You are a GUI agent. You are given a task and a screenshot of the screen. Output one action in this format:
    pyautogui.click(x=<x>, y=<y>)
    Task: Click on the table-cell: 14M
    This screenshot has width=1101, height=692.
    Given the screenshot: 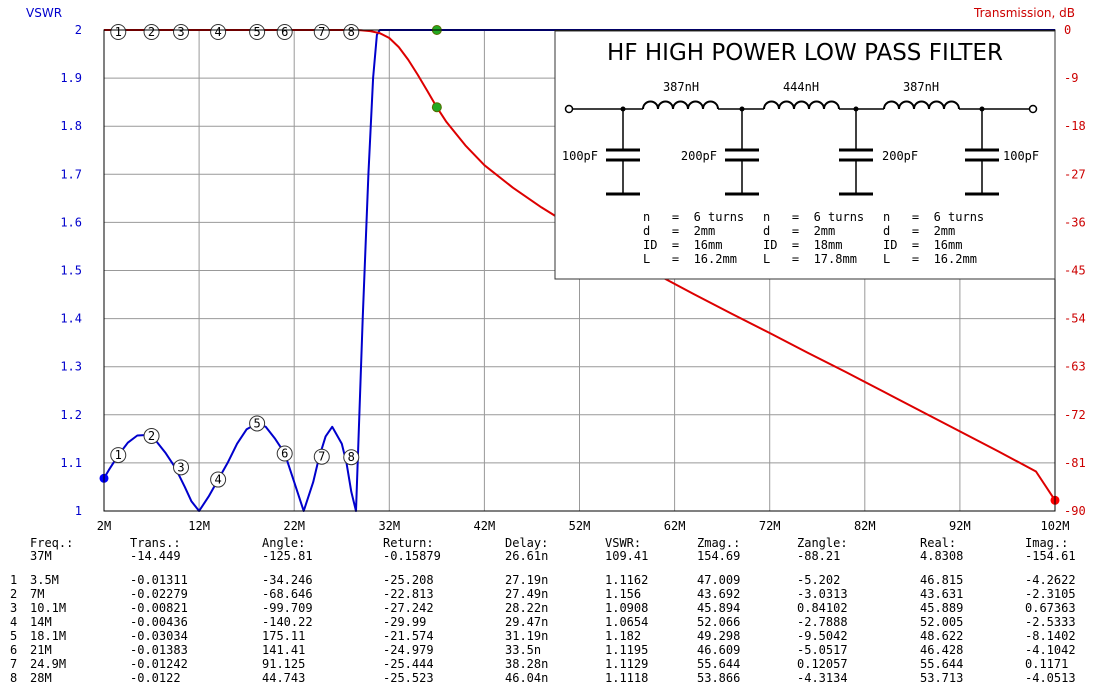 What is the action you would take?
    pyautogui.click(x=41, y=622)
    